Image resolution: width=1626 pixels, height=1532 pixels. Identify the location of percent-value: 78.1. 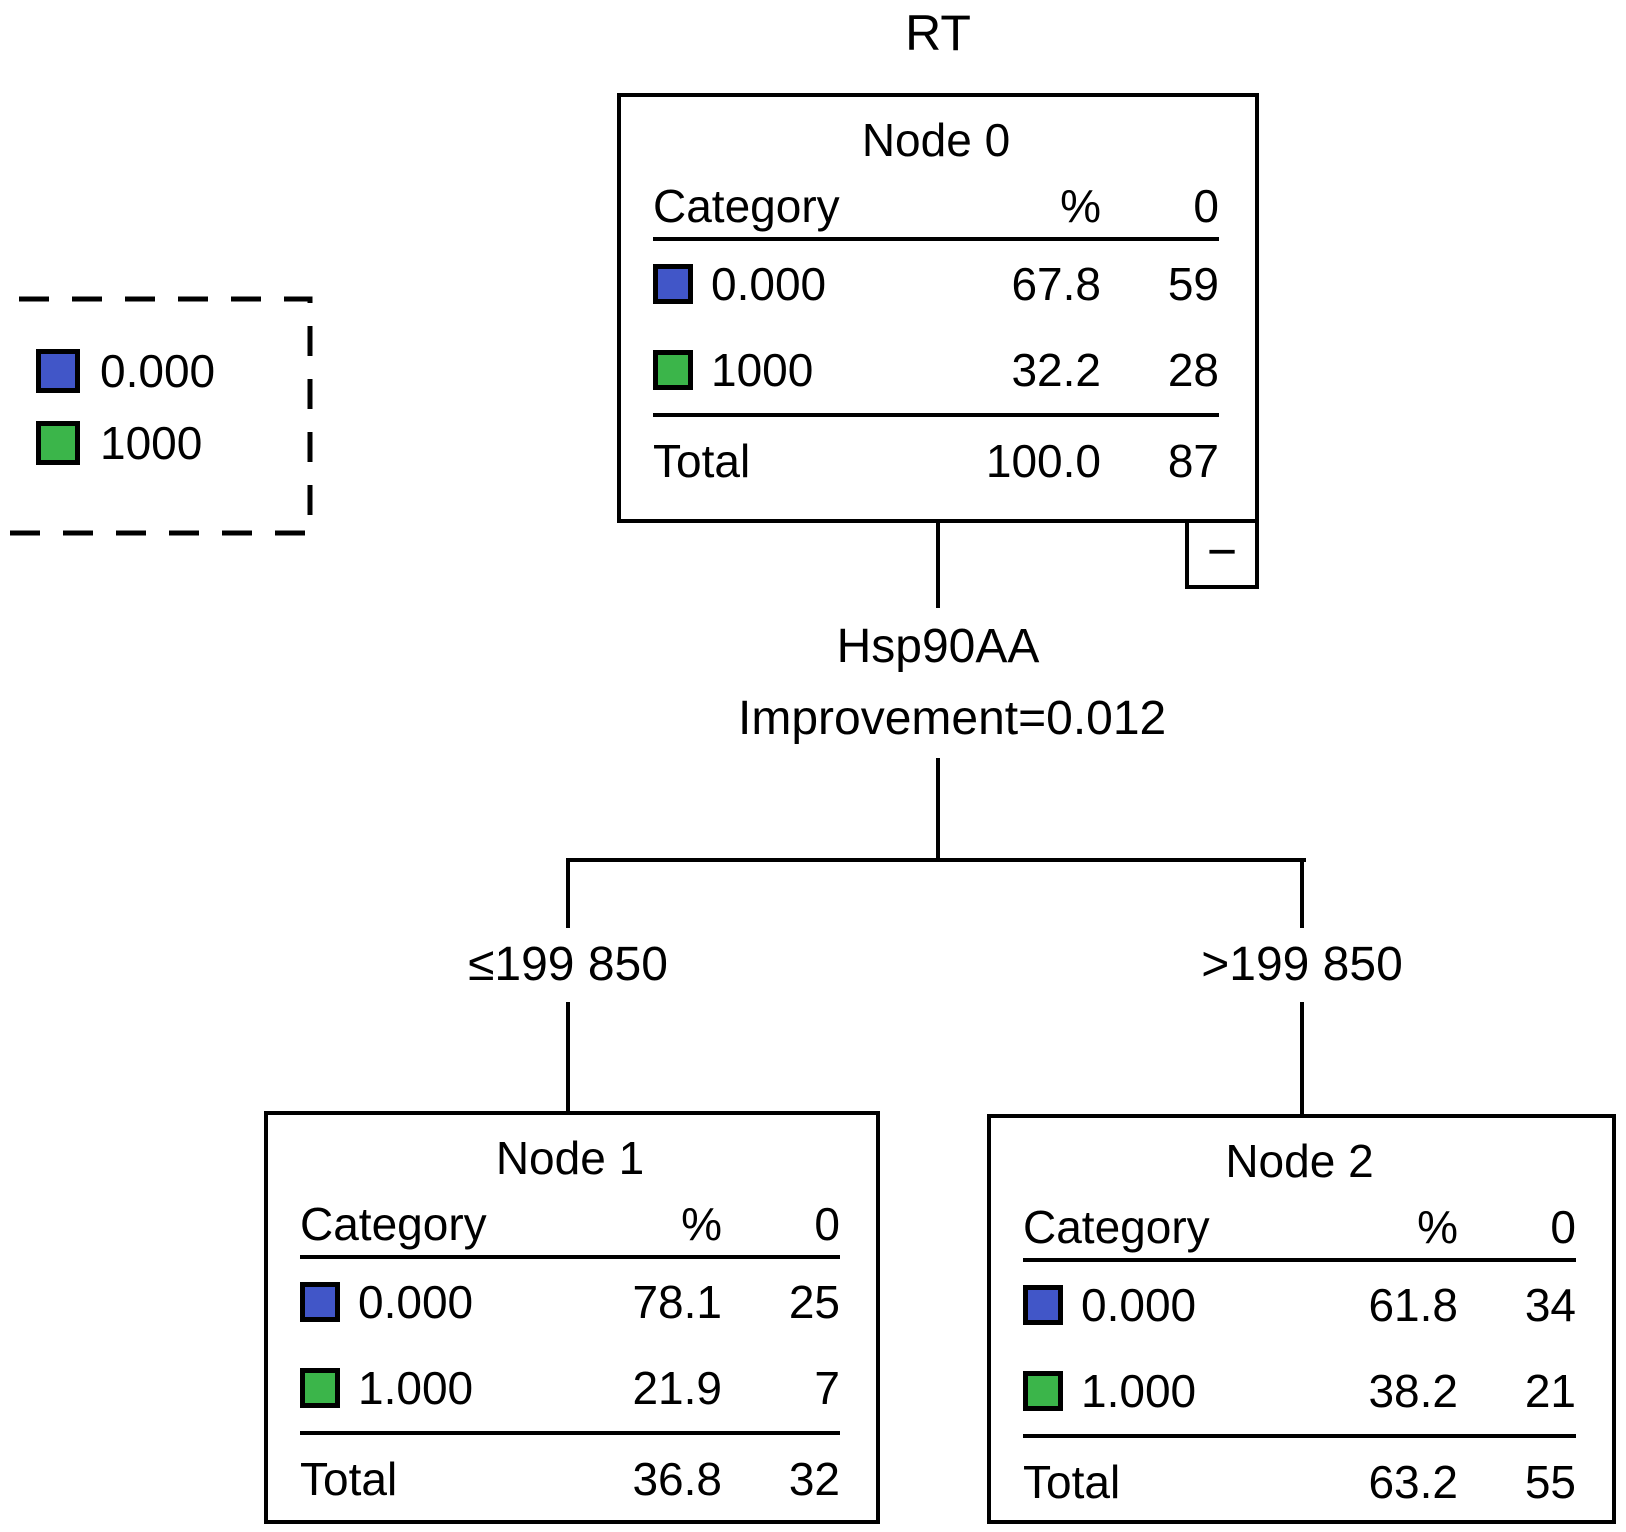
(677, 1302).